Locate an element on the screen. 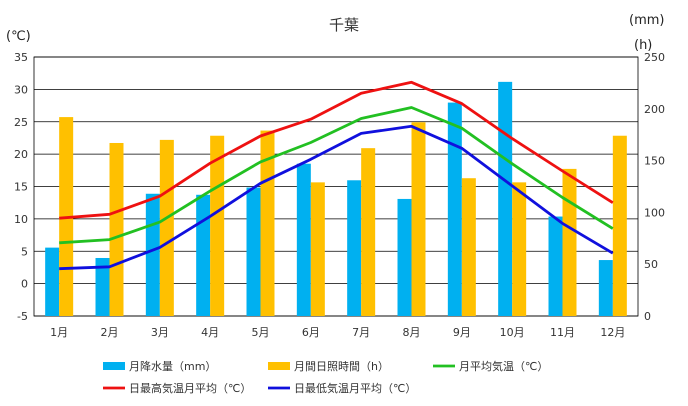 The height and width of the screenshot is (406, 688). left-tick-label: 5 is located at coordinates (24, 251).